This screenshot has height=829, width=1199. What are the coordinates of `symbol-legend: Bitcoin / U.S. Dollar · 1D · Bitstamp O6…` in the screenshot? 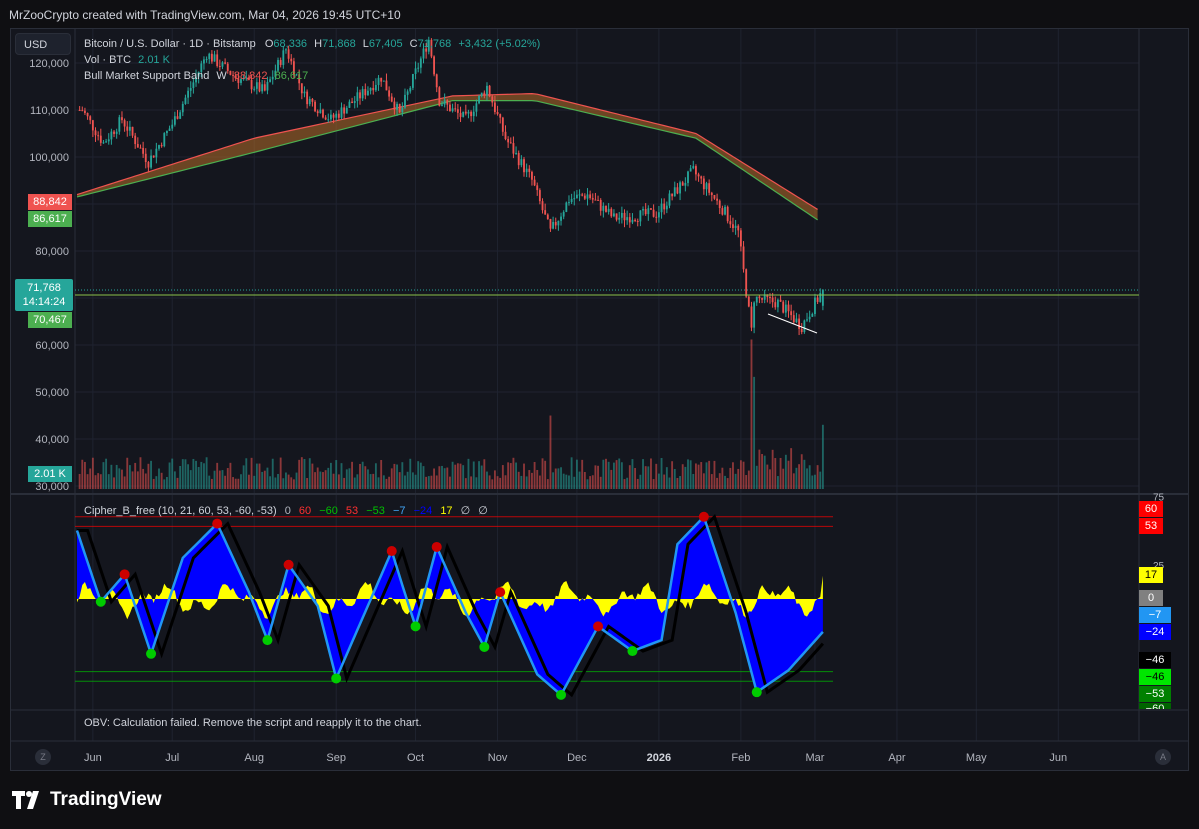 It's located at (312, 44).